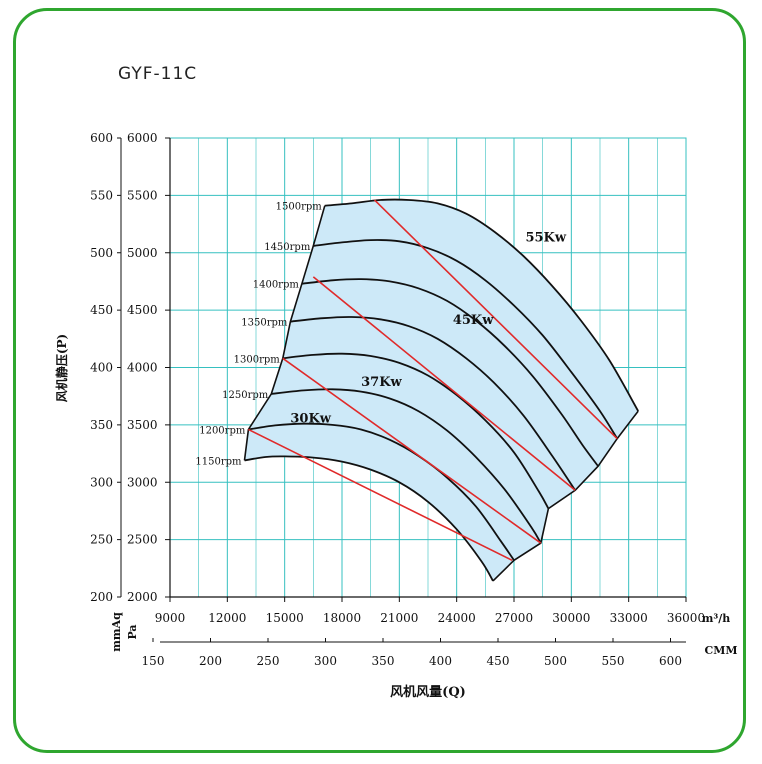 The image size is (762, 764). I want to click on tick-label-cmm: 200, so click(210, 661).